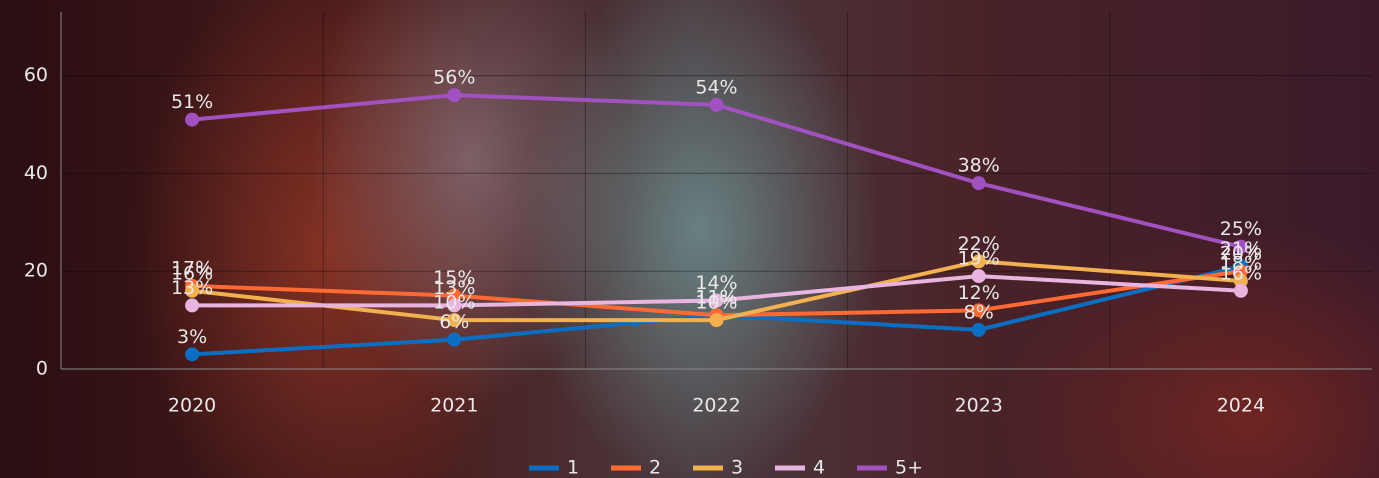 This screenshot has width=1379, height=478. What do you see at coordinates (1241, 406) in the screenshot?
I see `x-tick-label: 2024` at bounding box center [1241, 406].